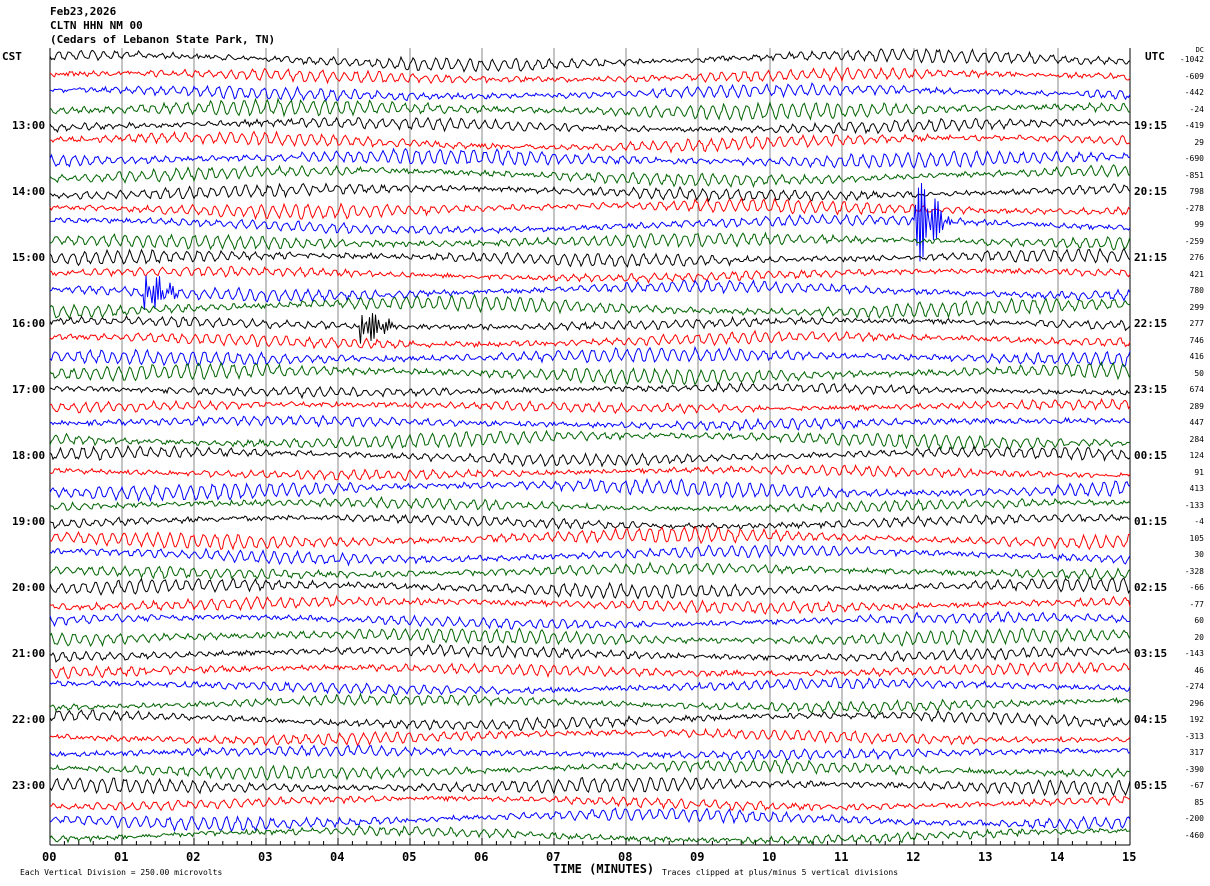  Describe the element at coordinates (1194, 571) in the screenshot. I see `dc-offset-label: -328` at that location.